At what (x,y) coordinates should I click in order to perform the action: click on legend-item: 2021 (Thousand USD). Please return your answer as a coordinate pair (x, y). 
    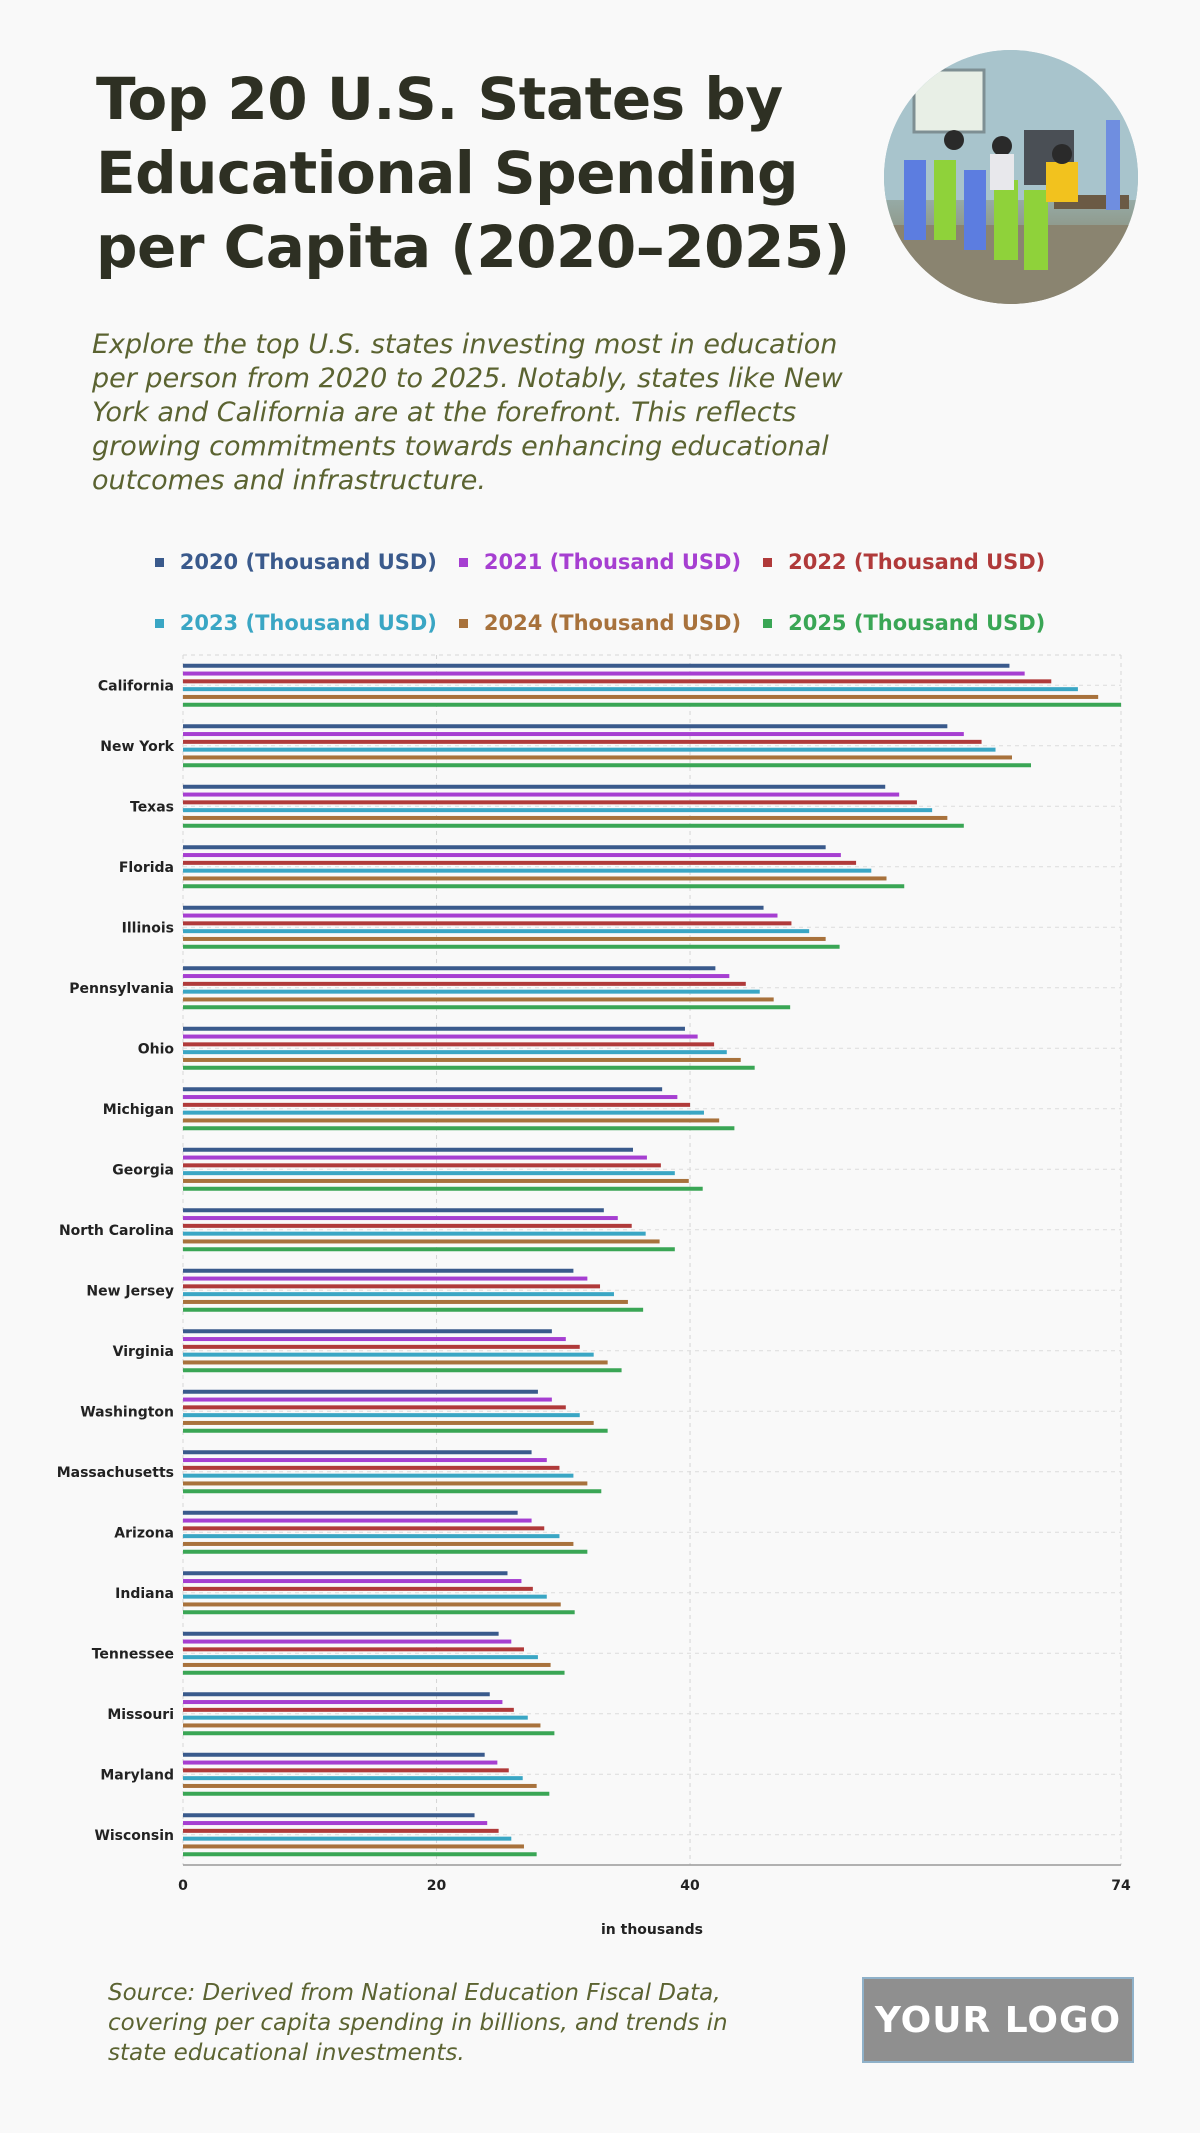
    Looking at the image, I should click on (599, 562).